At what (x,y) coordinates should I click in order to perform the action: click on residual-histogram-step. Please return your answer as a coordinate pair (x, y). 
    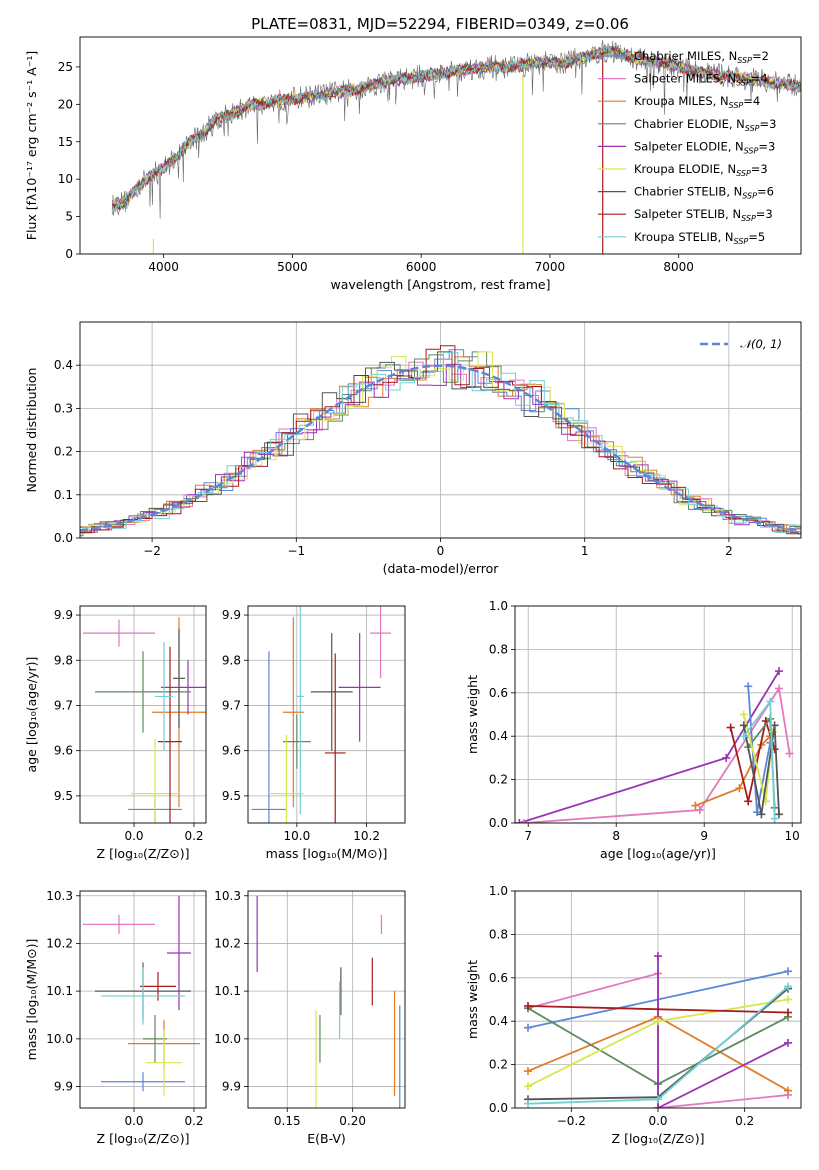
    Looking at the image, I should click on (440, 440).